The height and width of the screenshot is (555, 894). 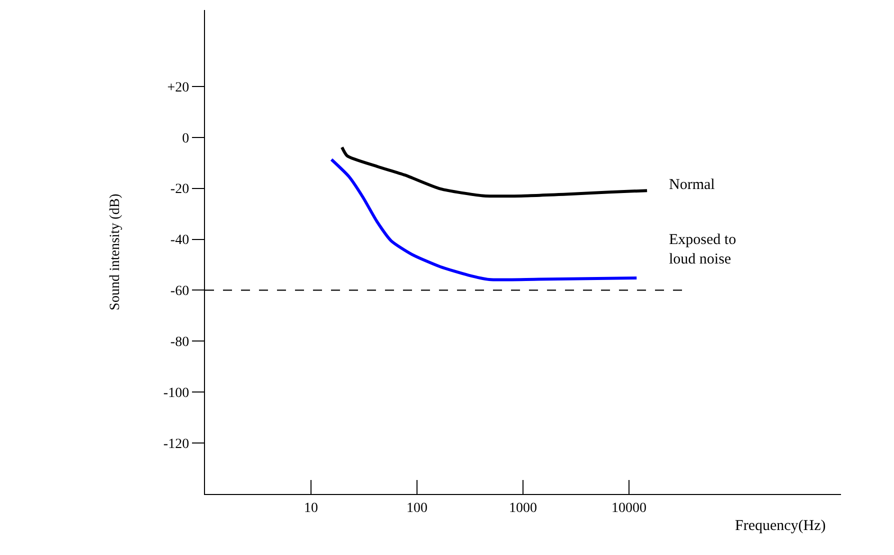 What do you see at coordinates (780, 526) in the screenshot?
I see `x-axis-title: Frequency(Hz)` at bounding box center [780, 526].